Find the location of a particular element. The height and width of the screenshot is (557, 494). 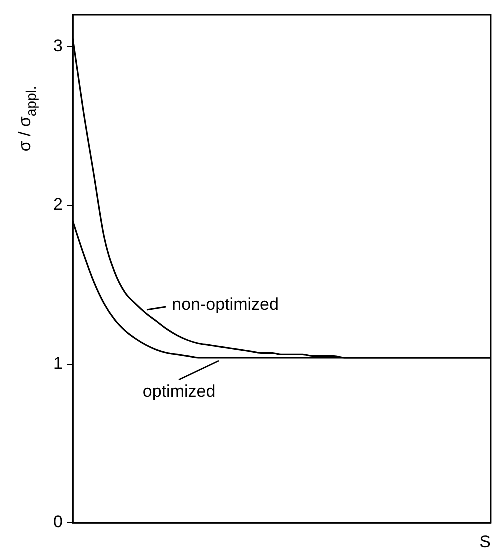

annotation: optimized is located at coordinates (179, 392).